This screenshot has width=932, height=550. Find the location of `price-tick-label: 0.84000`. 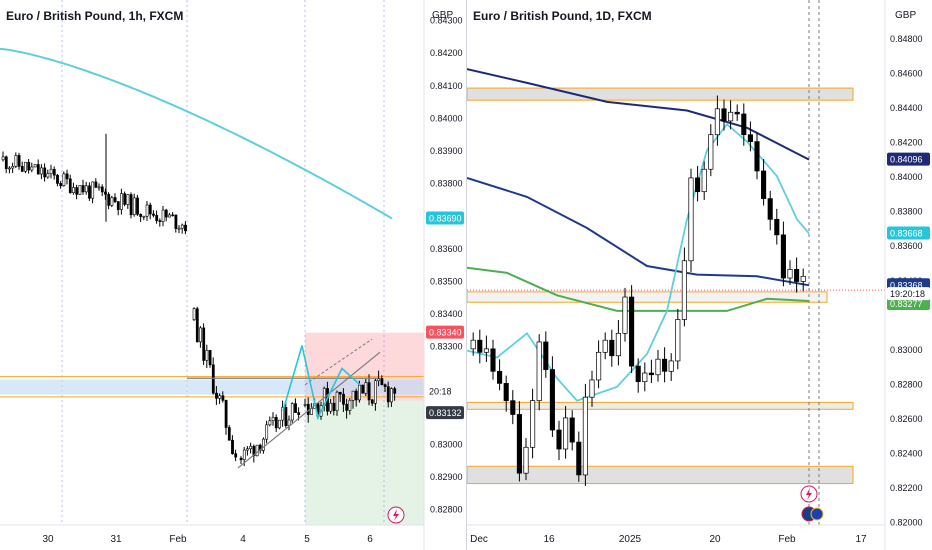

price-tick-label: 0.84000 is located at coordinates (906, 177).